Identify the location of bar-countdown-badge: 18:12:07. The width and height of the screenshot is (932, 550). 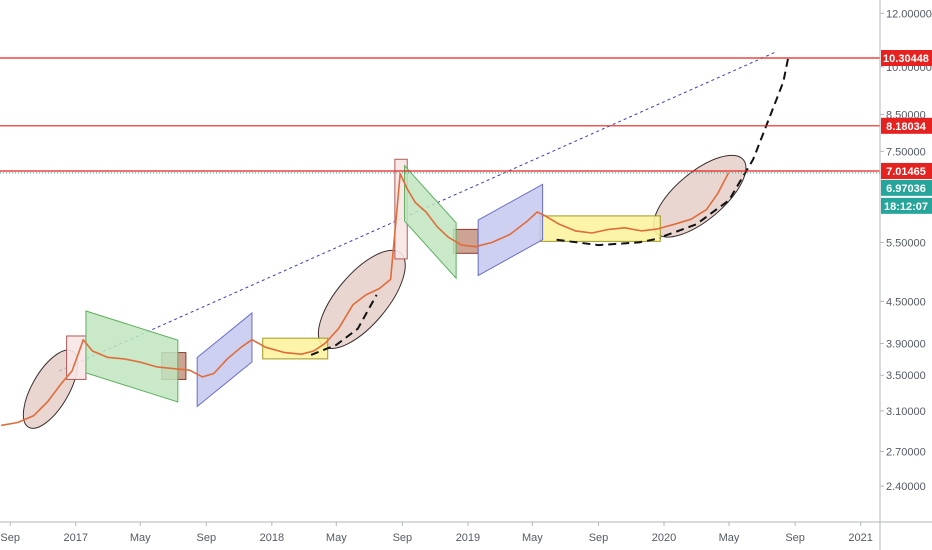
(906, 207).